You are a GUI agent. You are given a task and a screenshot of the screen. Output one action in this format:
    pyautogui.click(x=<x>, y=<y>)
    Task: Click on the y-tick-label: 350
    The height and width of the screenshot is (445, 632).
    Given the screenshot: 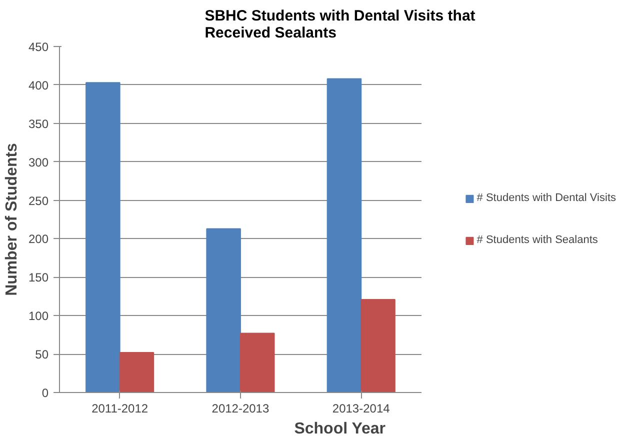 What is the action you would take?
    pyautogui.click(x=38, y=123)
    